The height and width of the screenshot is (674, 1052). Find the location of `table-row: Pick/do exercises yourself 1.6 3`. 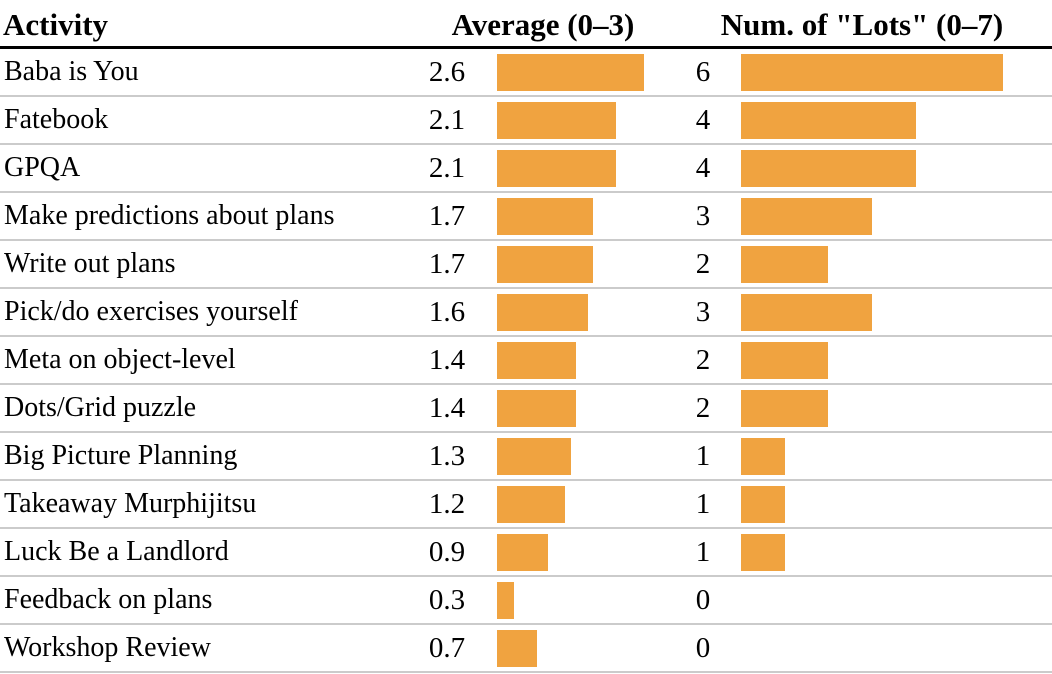

table-row: Pick/do exercises yourself 1.6 3 is located at coordinates (526, 313).